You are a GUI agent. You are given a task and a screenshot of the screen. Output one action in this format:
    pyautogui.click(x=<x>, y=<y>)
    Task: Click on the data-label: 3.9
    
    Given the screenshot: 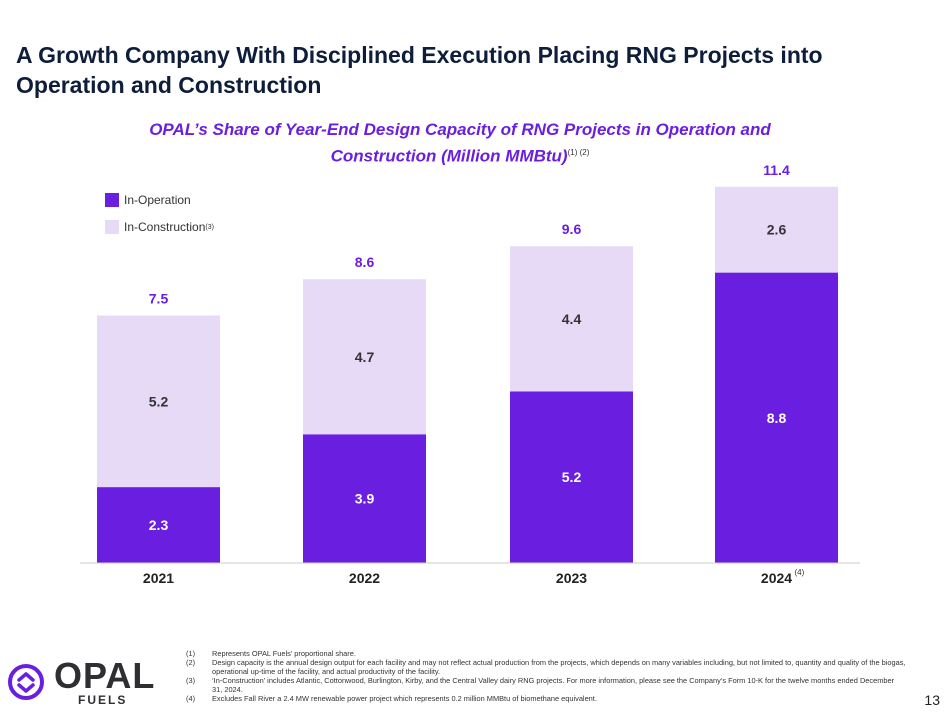 What is the action you would take?
    pyautogui.click(x=365, y=499)
    